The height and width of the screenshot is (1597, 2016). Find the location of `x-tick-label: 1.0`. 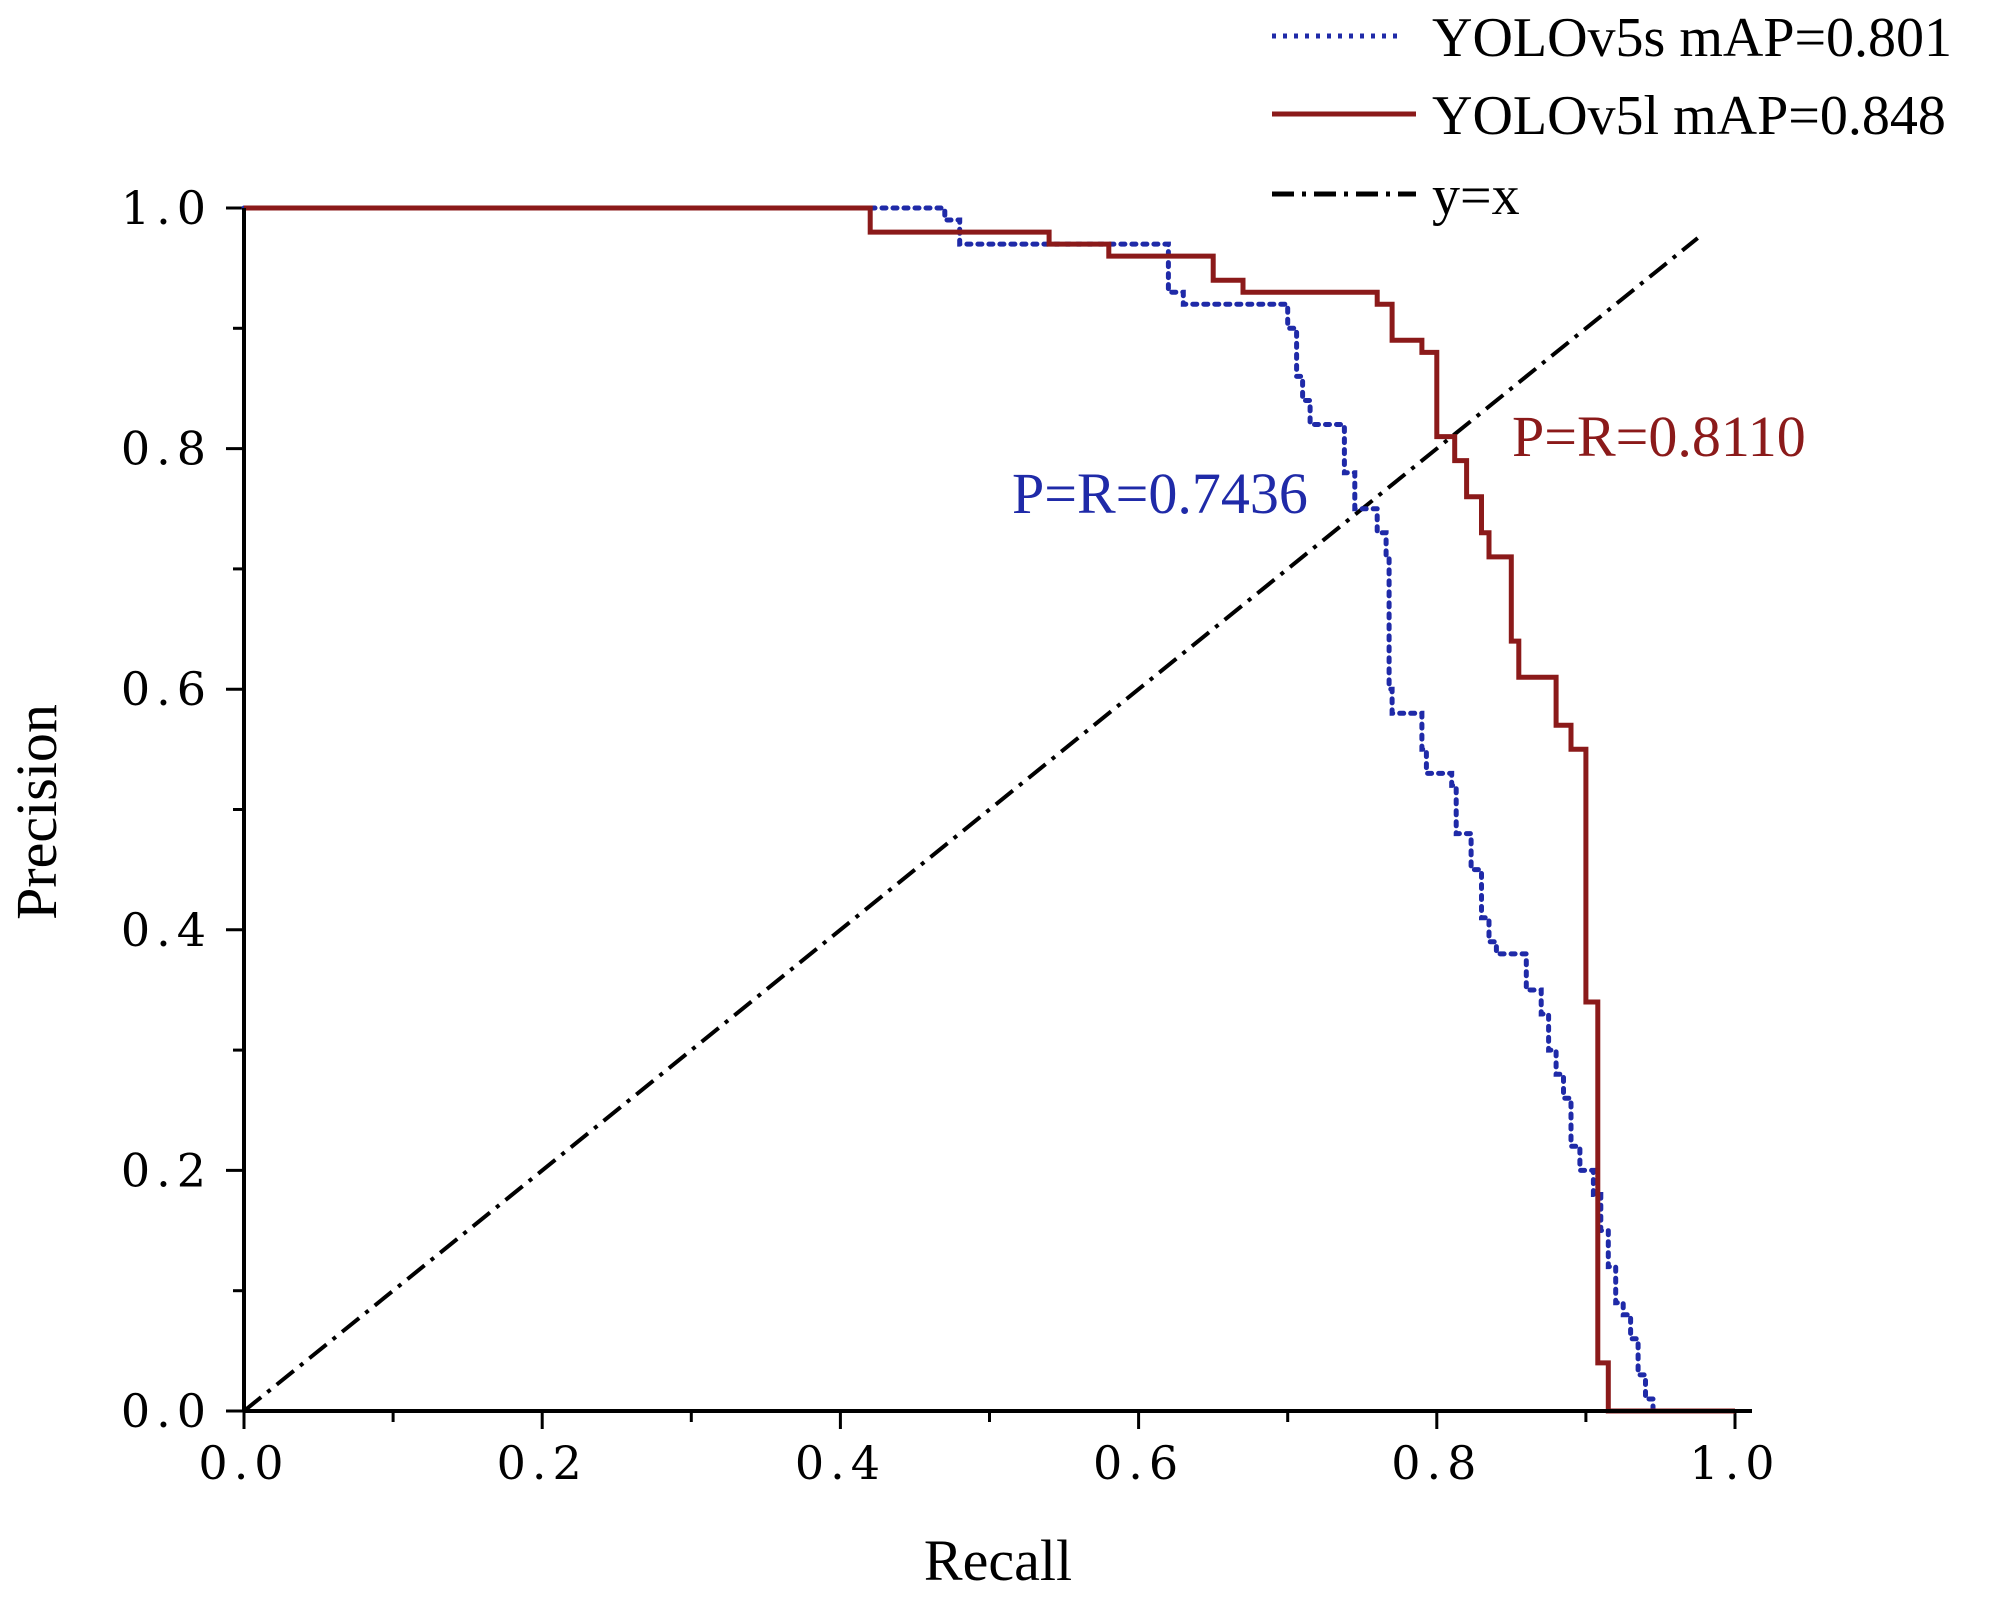

x-tick-label: 1.0 is located at coordinates (1734, 1463).